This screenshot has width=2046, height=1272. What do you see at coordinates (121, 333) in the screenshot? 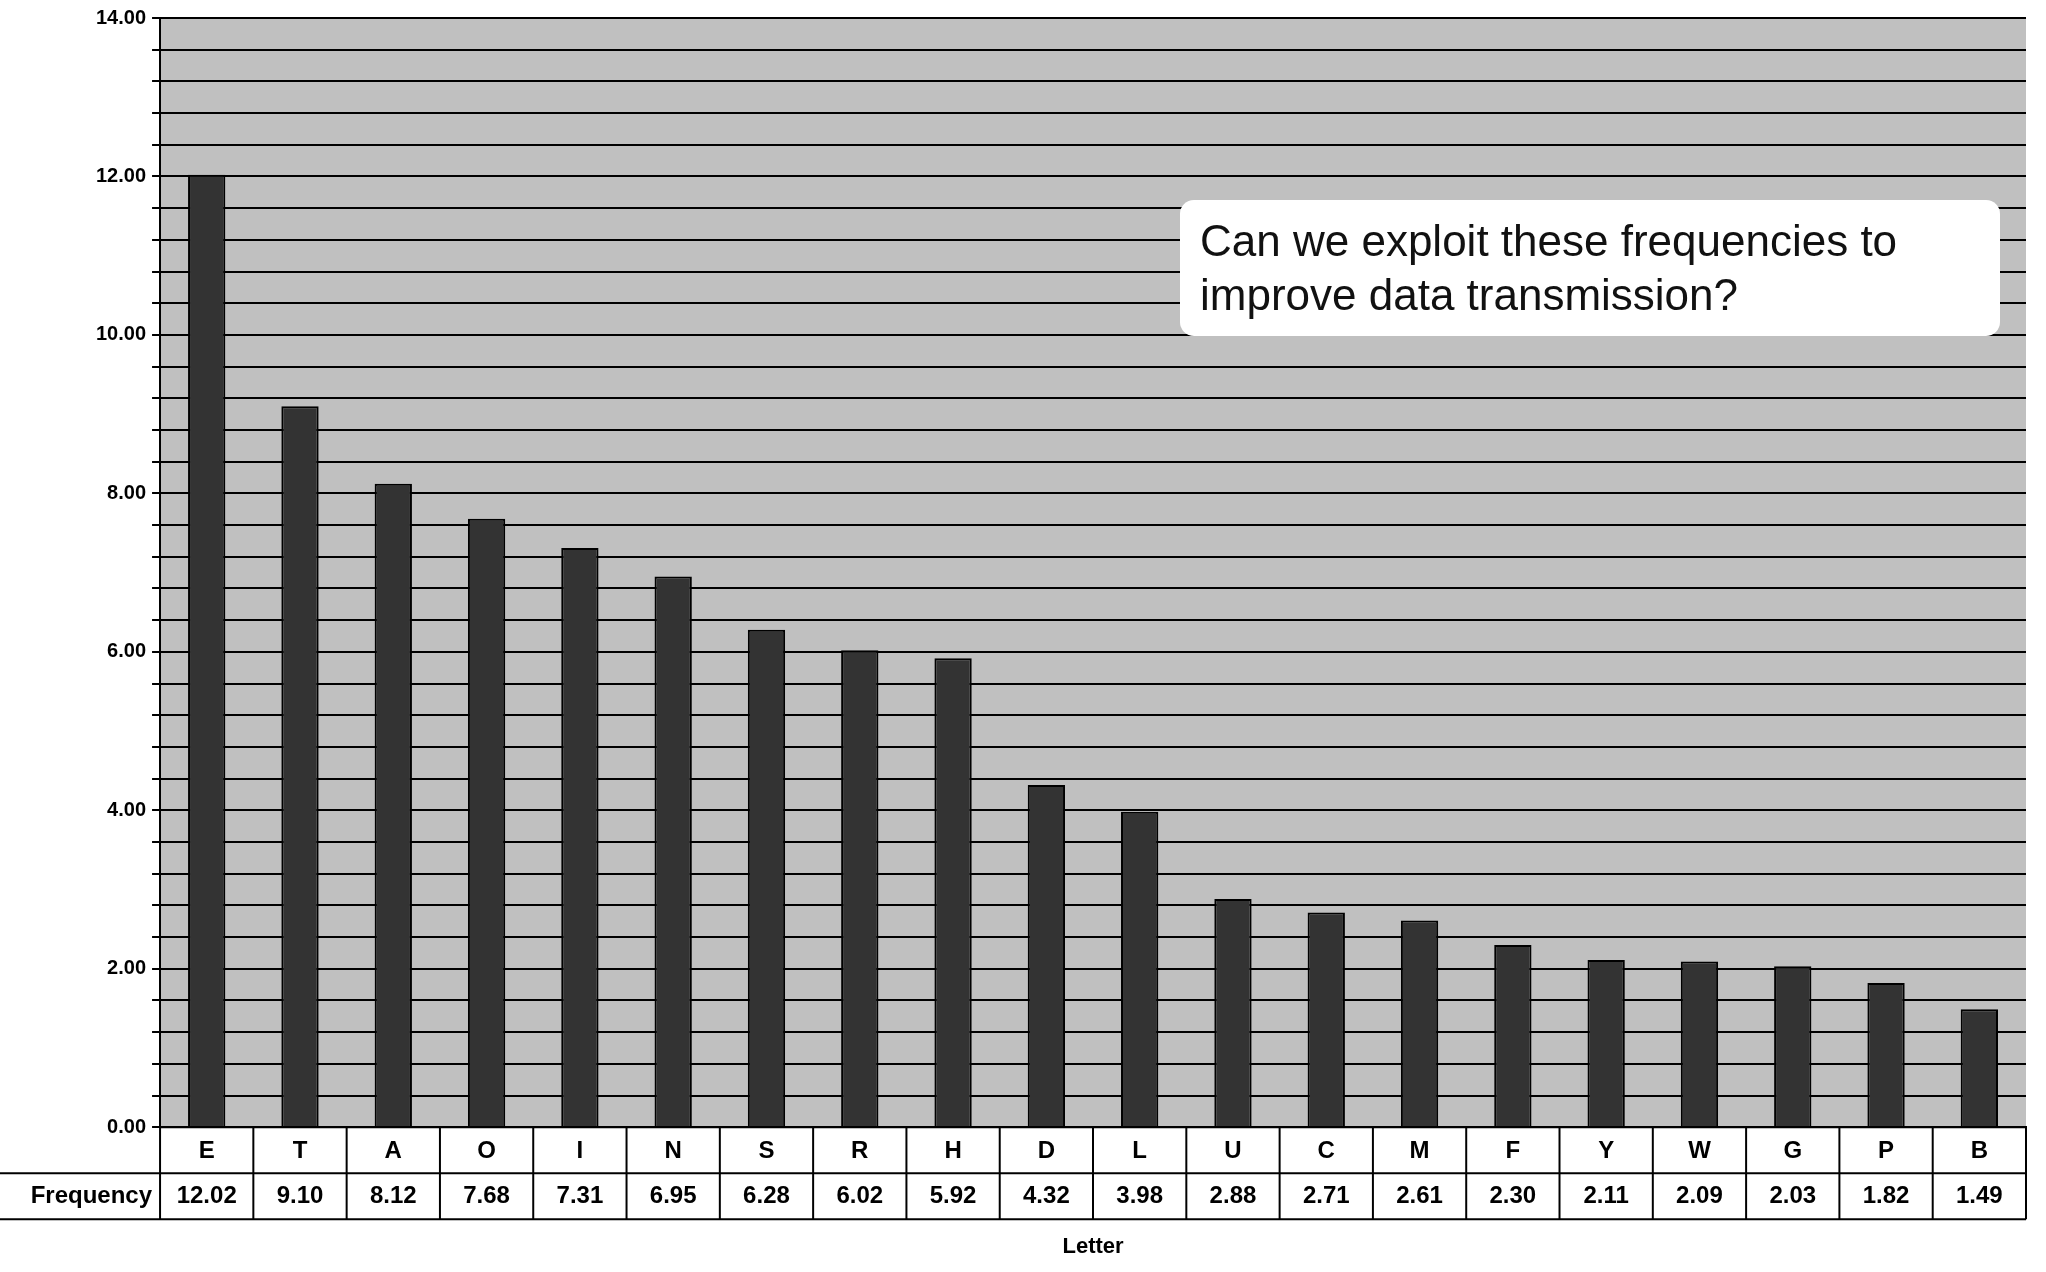
I see `y-tick-label: 10.00` at bounding box center [121, 333].